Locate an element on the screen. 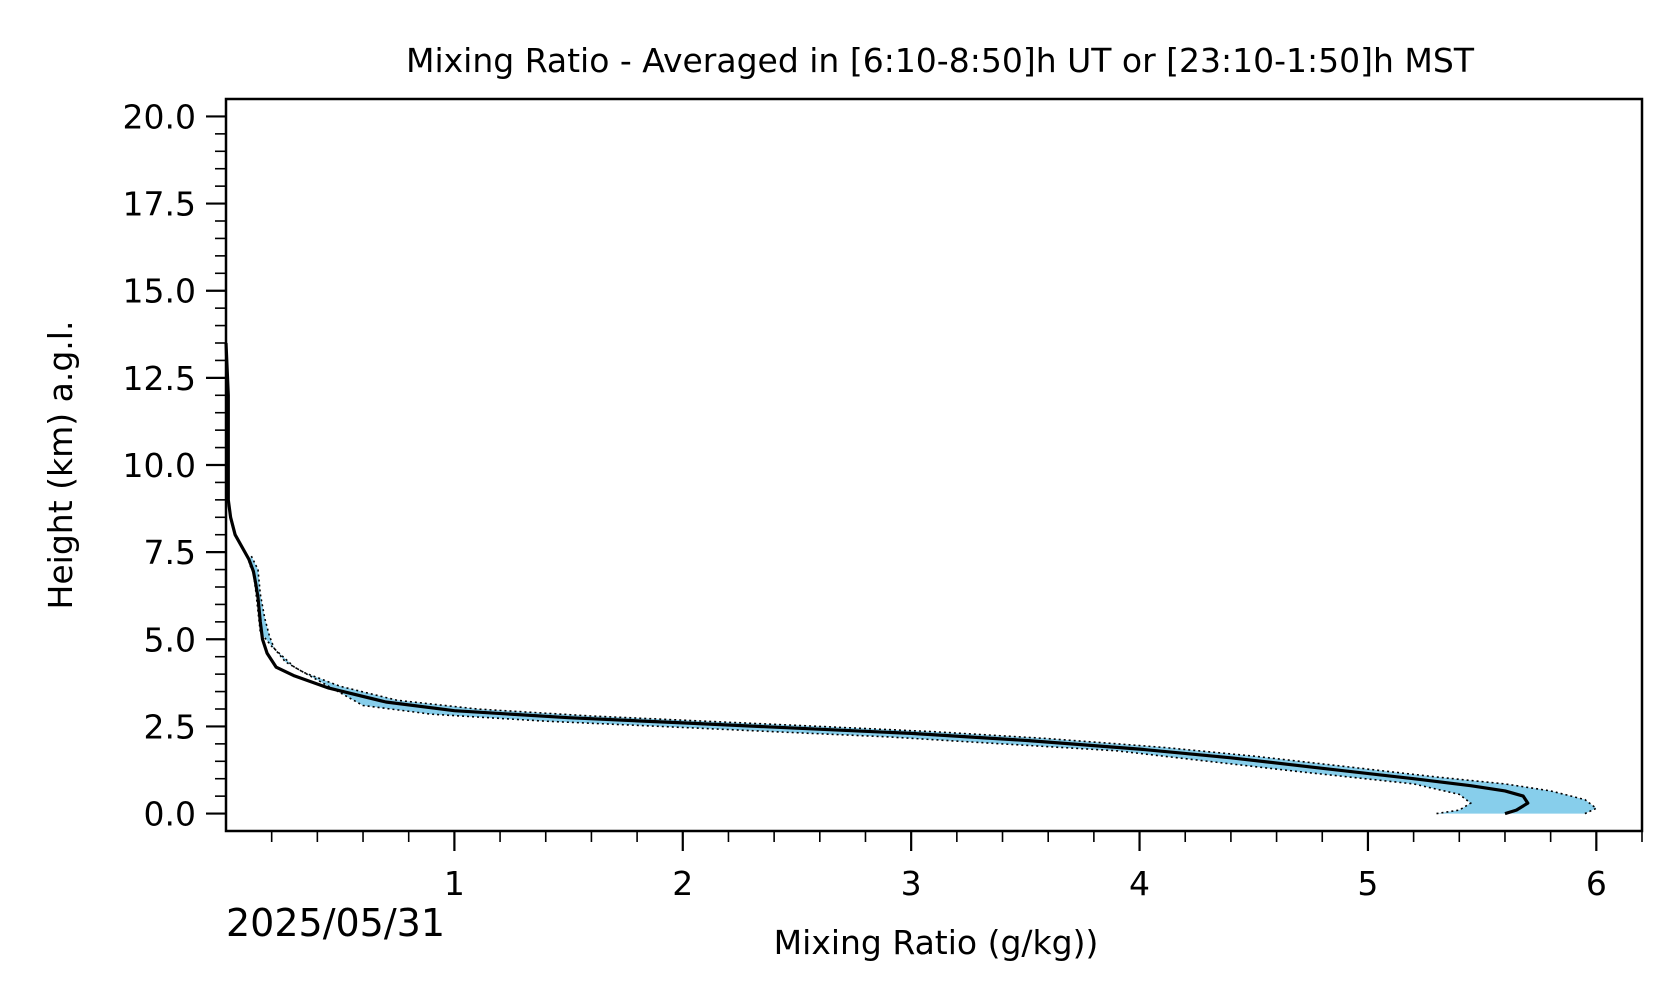 The width and height of the screenshot is (1676, 1003). x-tick-label: 1 is located at coordinates (454, 883).